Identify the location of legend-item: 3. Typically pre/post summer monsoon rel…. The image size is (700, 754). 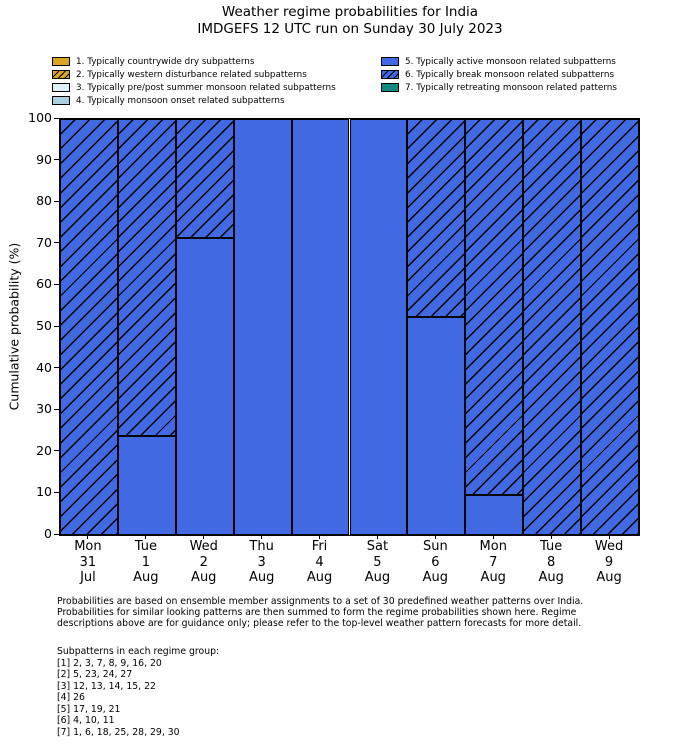
(194, 87).